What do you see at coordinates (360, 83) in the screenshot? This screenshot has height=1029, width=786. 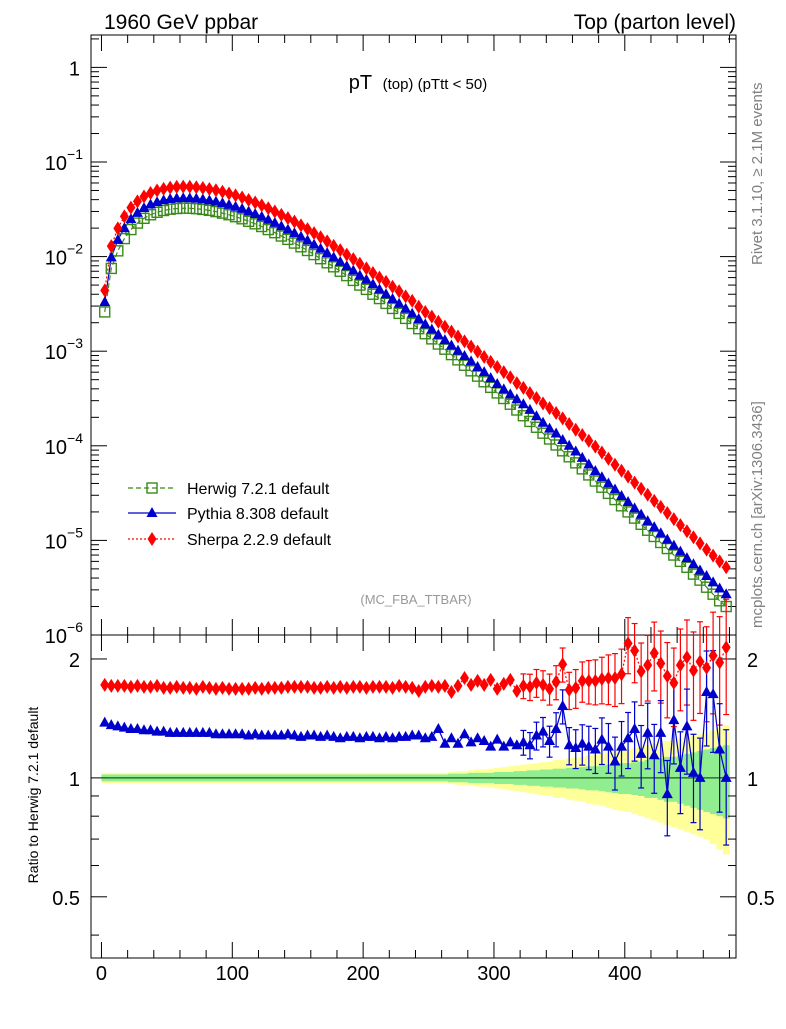 I see `title-main: pT` at bounding box center [360, 83].